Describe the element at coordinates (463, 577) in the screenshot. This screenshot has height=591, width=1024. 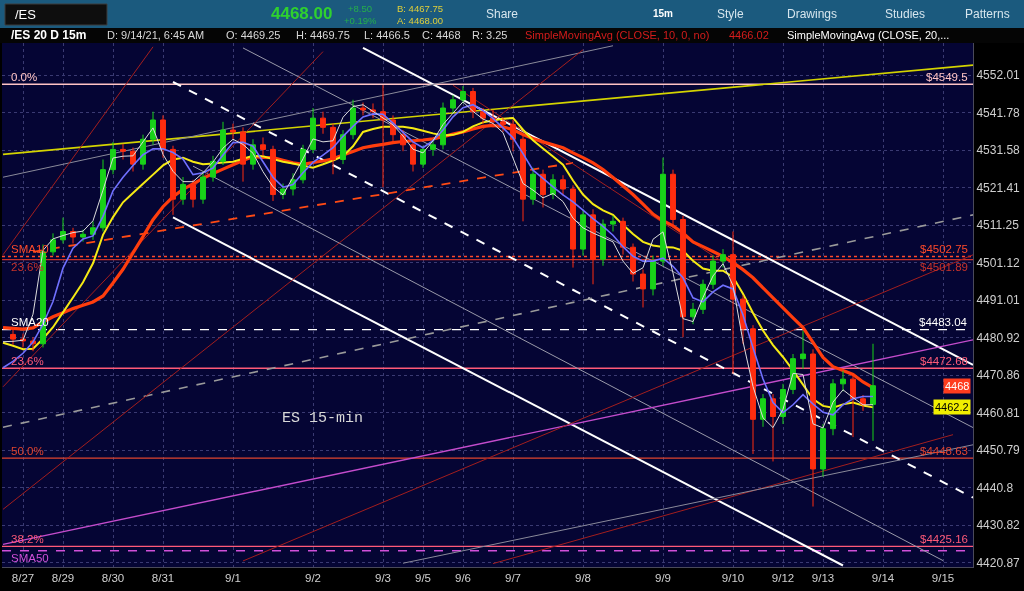
I see `x-tick-label: 9/6` at that location.